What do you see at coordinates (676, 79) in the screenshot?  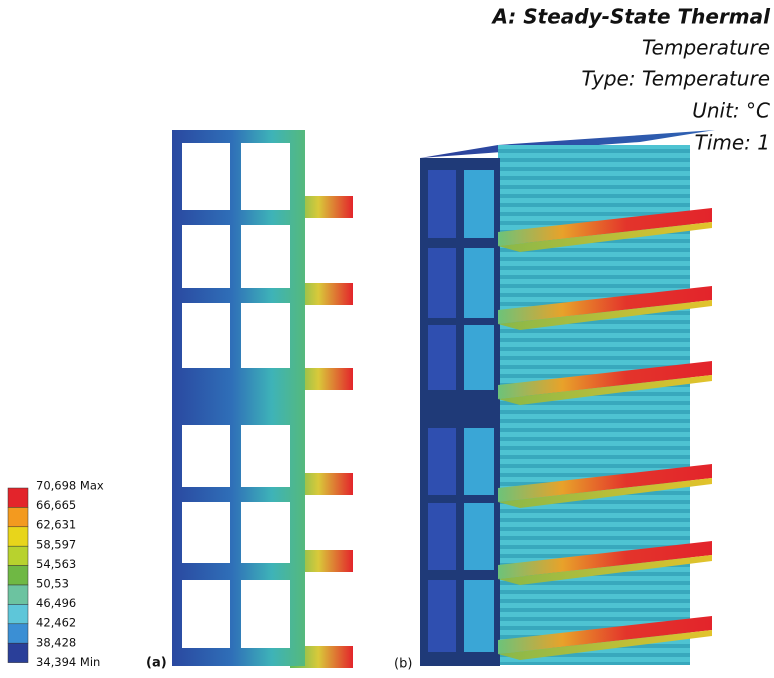 I see `header-line: Type: Temperature` at bounding box center [676, 79].